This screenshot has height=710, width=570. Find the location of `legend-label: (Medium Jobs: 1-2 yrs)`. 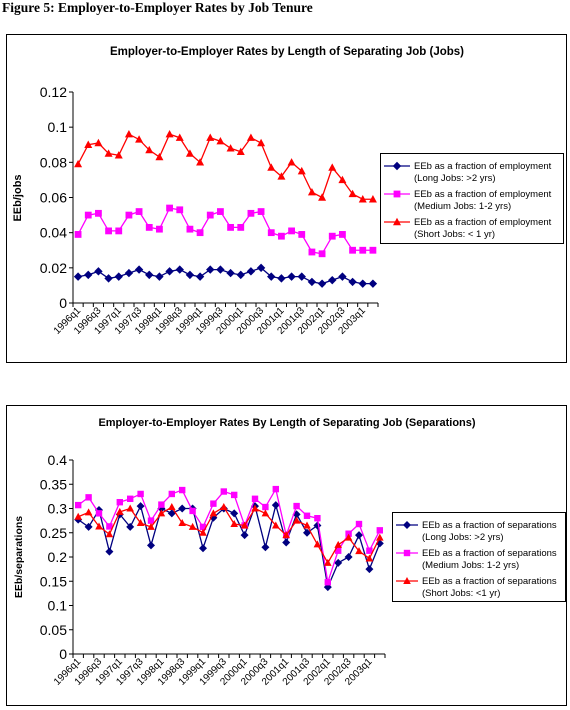

legend-label: (Medium Jobs: 1-2 yrs) is located at coordinates (470, 565).